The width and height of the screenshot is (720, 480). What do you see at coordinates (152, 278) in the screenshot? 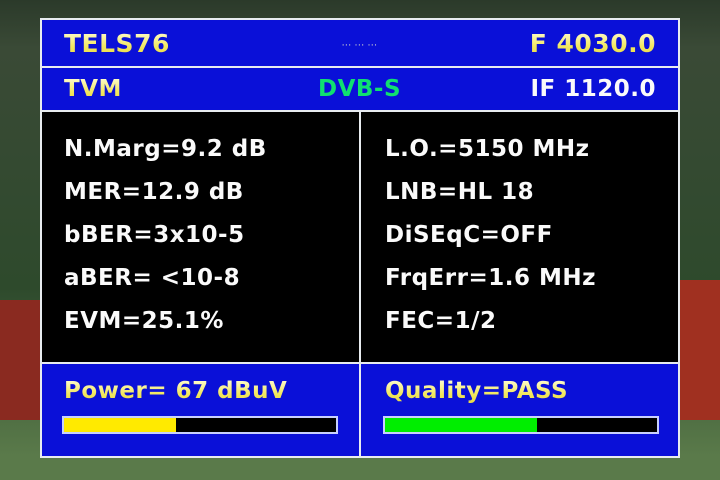
I see `aber: aBER= <10-8` at bounding box center [152, 278].